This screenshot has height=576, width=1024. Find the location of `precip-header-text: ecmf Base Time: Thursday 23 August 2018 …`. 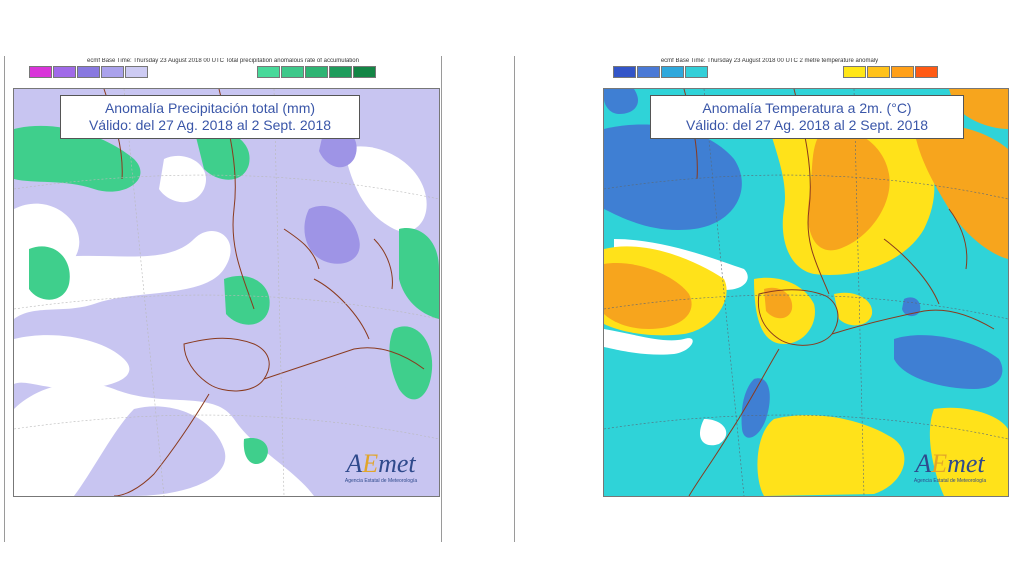

precip-header-text: ecmf Base Time: Thursday 23 August 2018 … is located at coordinates (223, 61).